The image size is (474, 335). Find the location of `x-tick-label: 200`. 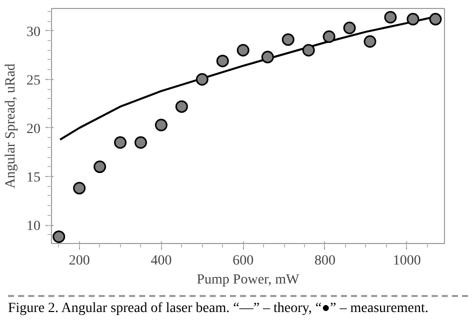

x-tick-label: 200 is located at coordinates (79, 261).